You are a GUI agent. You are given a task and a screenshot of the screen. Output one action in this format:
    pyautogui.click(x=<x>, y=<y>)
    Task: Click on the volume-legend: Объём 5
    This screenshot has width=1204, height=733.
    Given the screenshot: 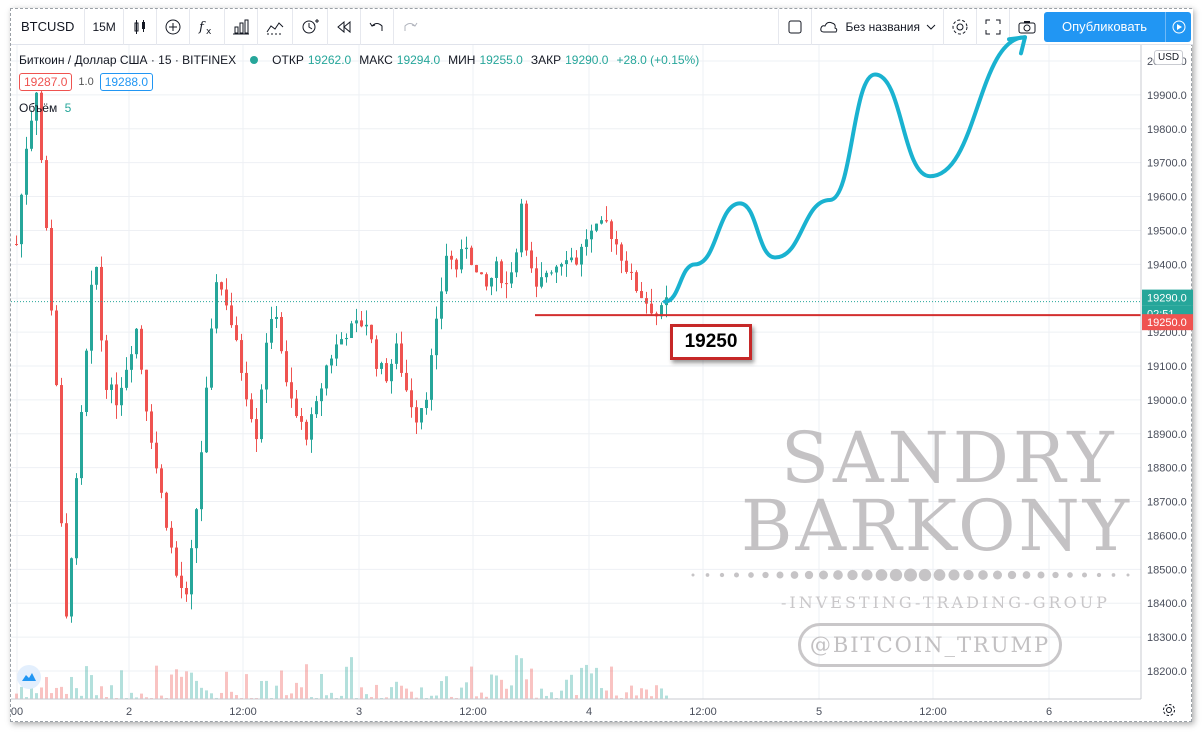 What is the action you would take?
    pyautogui.click(x=45, y=108)
    